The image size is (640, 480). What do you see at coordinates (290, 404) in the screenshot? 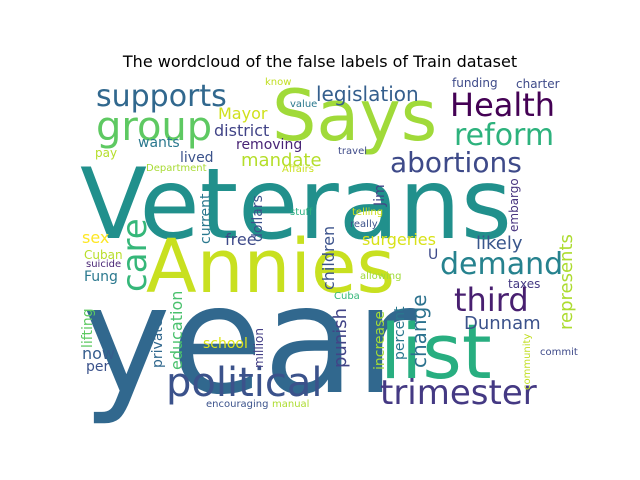
I see `word-manual: manual` at bounding box center [290, 404].